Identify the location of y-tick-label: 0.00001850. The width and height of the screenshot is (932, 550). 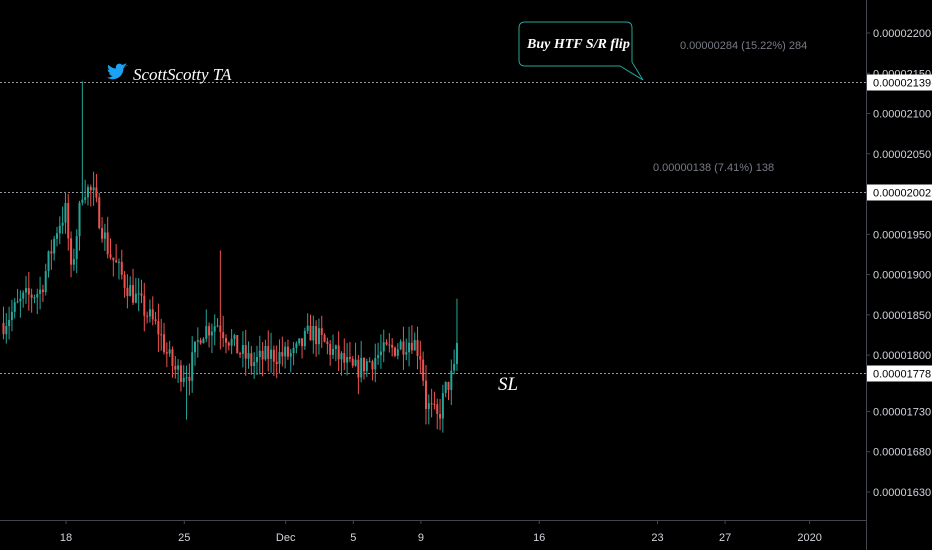
(902, 316).